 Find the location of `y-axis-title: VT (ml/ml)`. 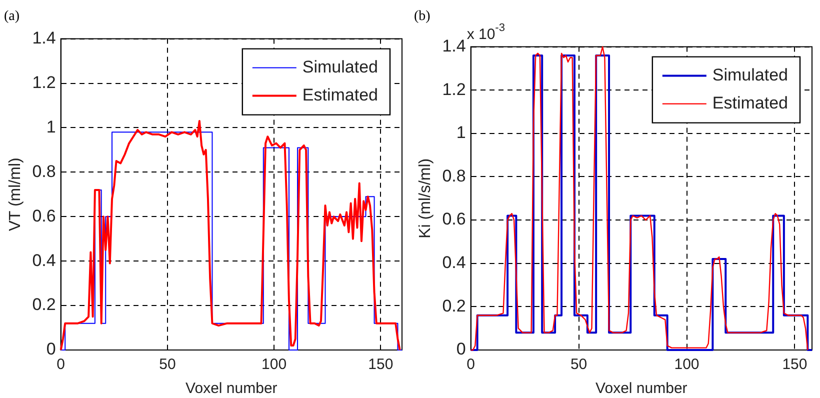

y-axis-title: VT (ml/ml) is located at coordinates (15, 195).